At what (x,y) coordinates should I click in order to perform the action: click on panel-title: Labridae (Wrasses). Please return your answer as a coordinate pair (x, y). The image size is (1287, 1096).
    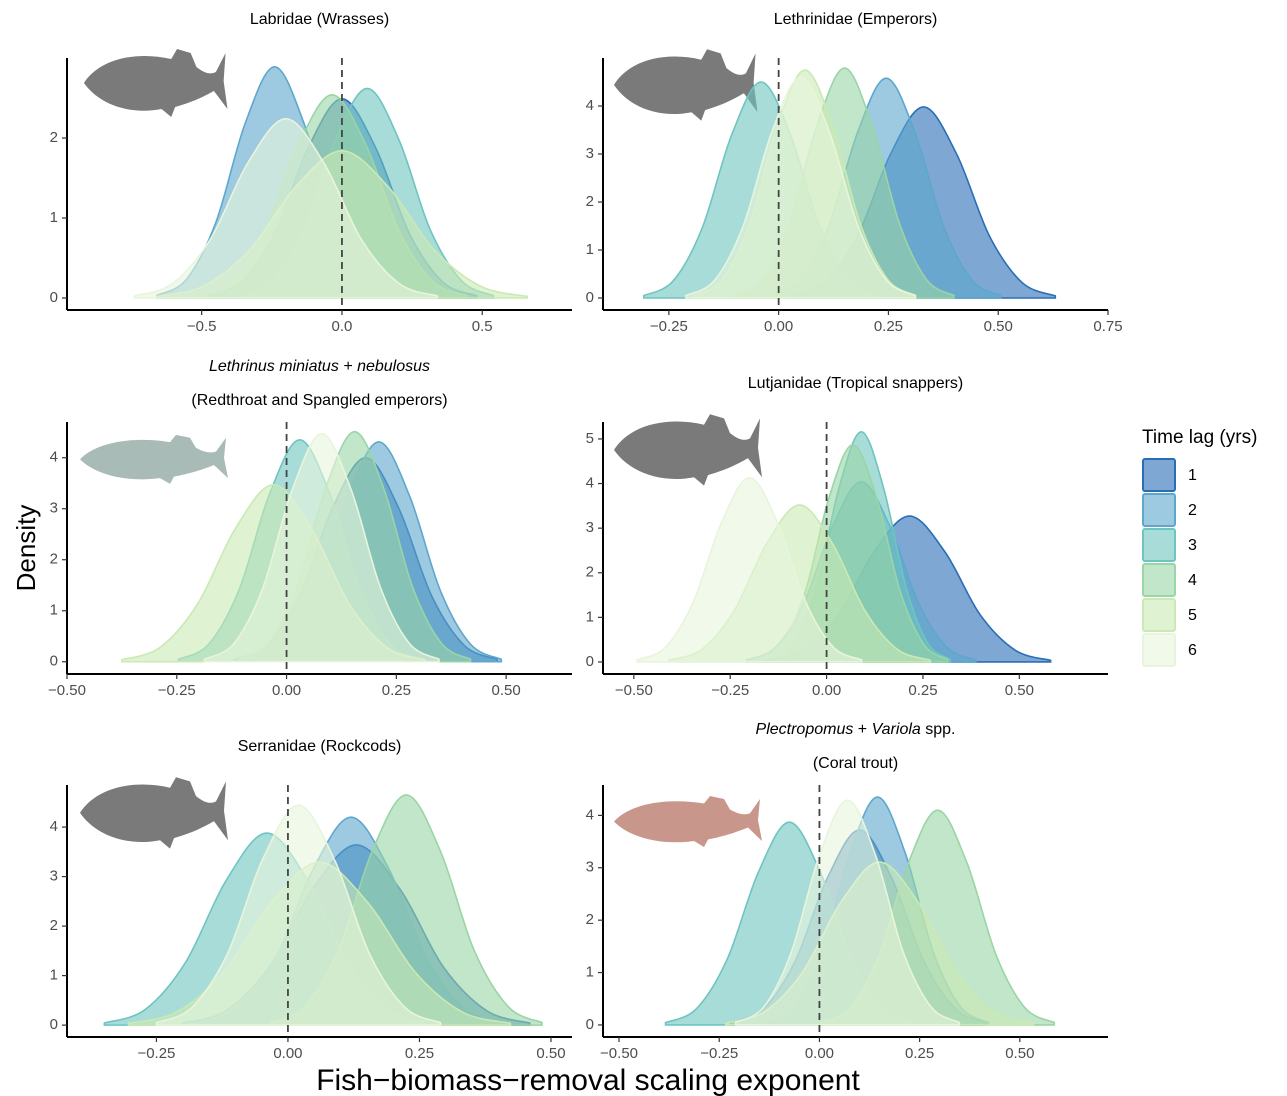
    Looking at the image, I should click on (319, 19).